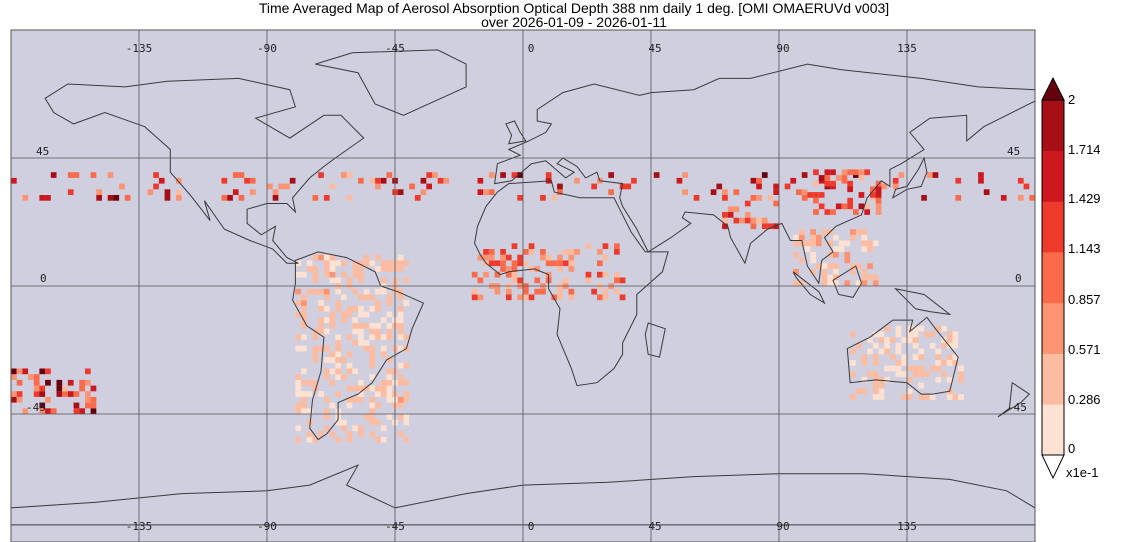  What do you see at coordinates (267, 48) in the screenshot?
I see `lon-tick-top: -90` at bounding box center [267, 48].